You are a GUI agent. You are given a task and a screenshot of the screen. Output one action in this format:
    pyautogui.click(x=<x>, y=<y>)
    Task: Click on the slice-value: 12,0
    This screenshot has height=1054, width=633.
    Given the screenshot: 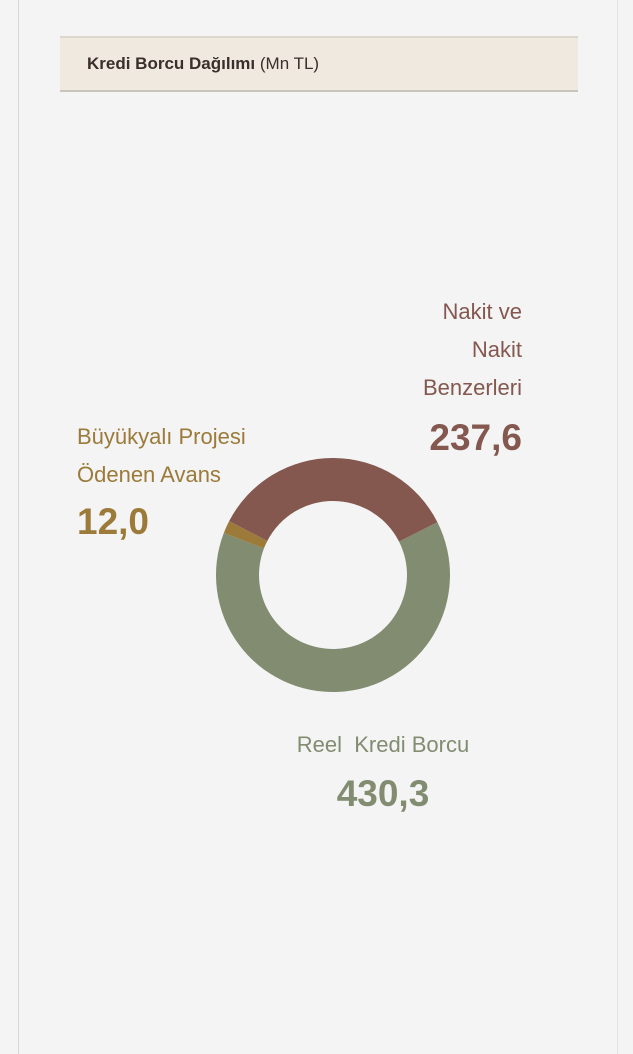 What is the action you would take?
    pyautogui.click(x=113, y=521)
    